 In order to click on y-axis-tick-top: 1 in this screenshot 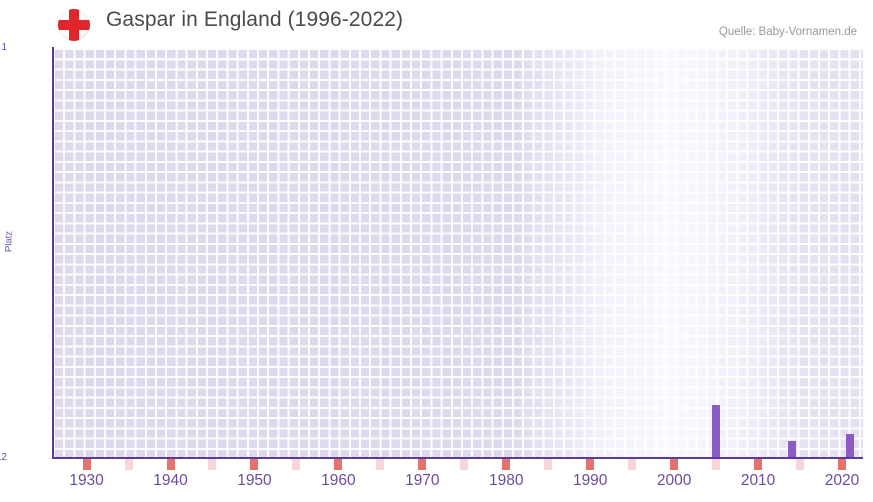, I will do `click(4, 47)`.